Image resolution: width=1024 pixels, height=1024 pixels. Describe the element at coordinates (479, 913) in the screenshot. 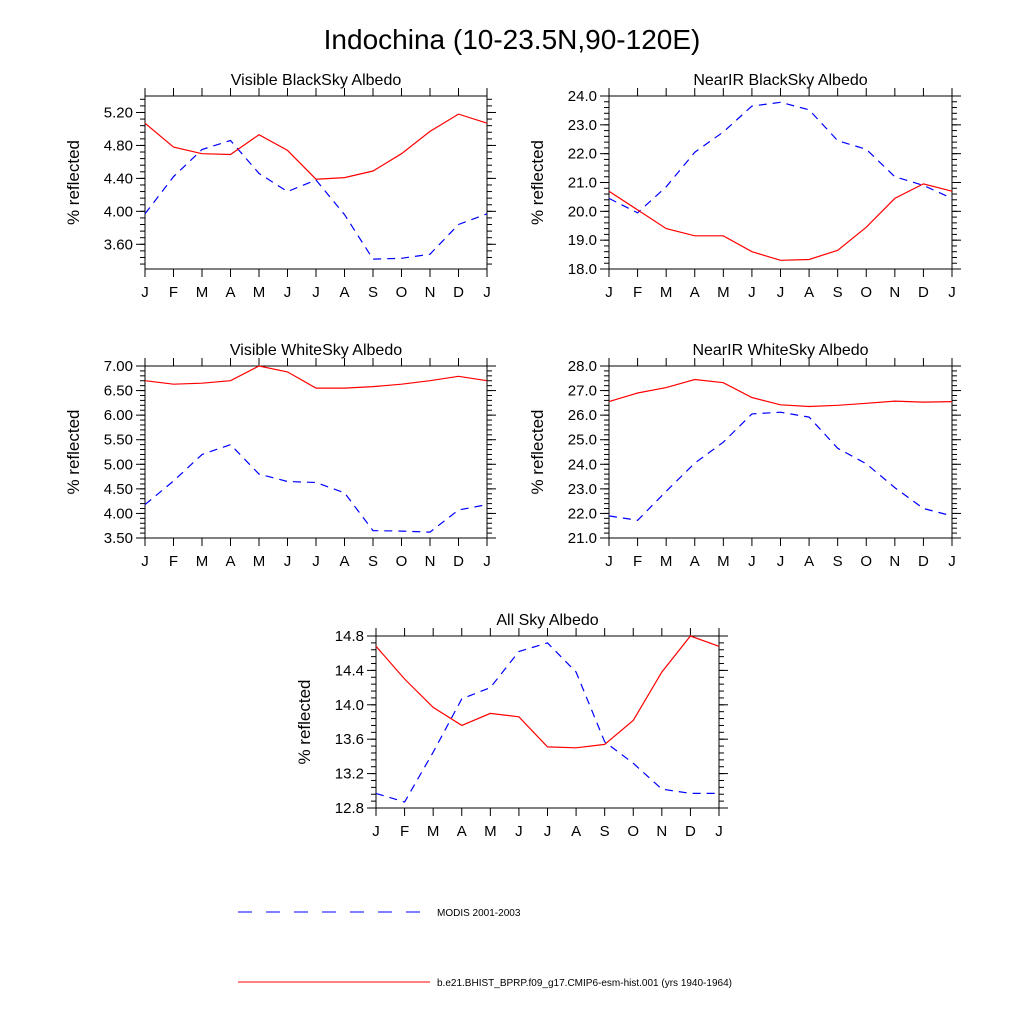

I see `legend-label-modis: MODIS 2001-2003` at that location.